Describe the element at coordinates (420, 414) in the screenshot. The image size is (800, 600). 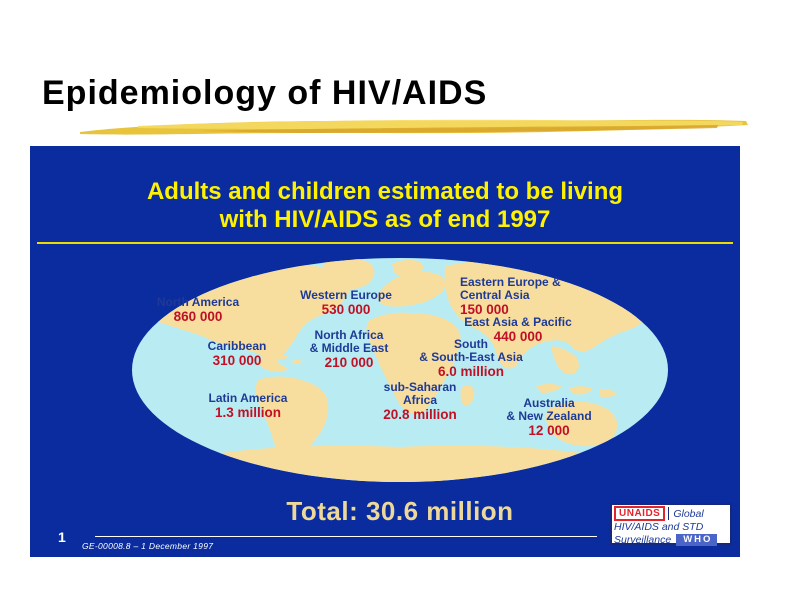
I see `region-value: 20.8 million` at that location.